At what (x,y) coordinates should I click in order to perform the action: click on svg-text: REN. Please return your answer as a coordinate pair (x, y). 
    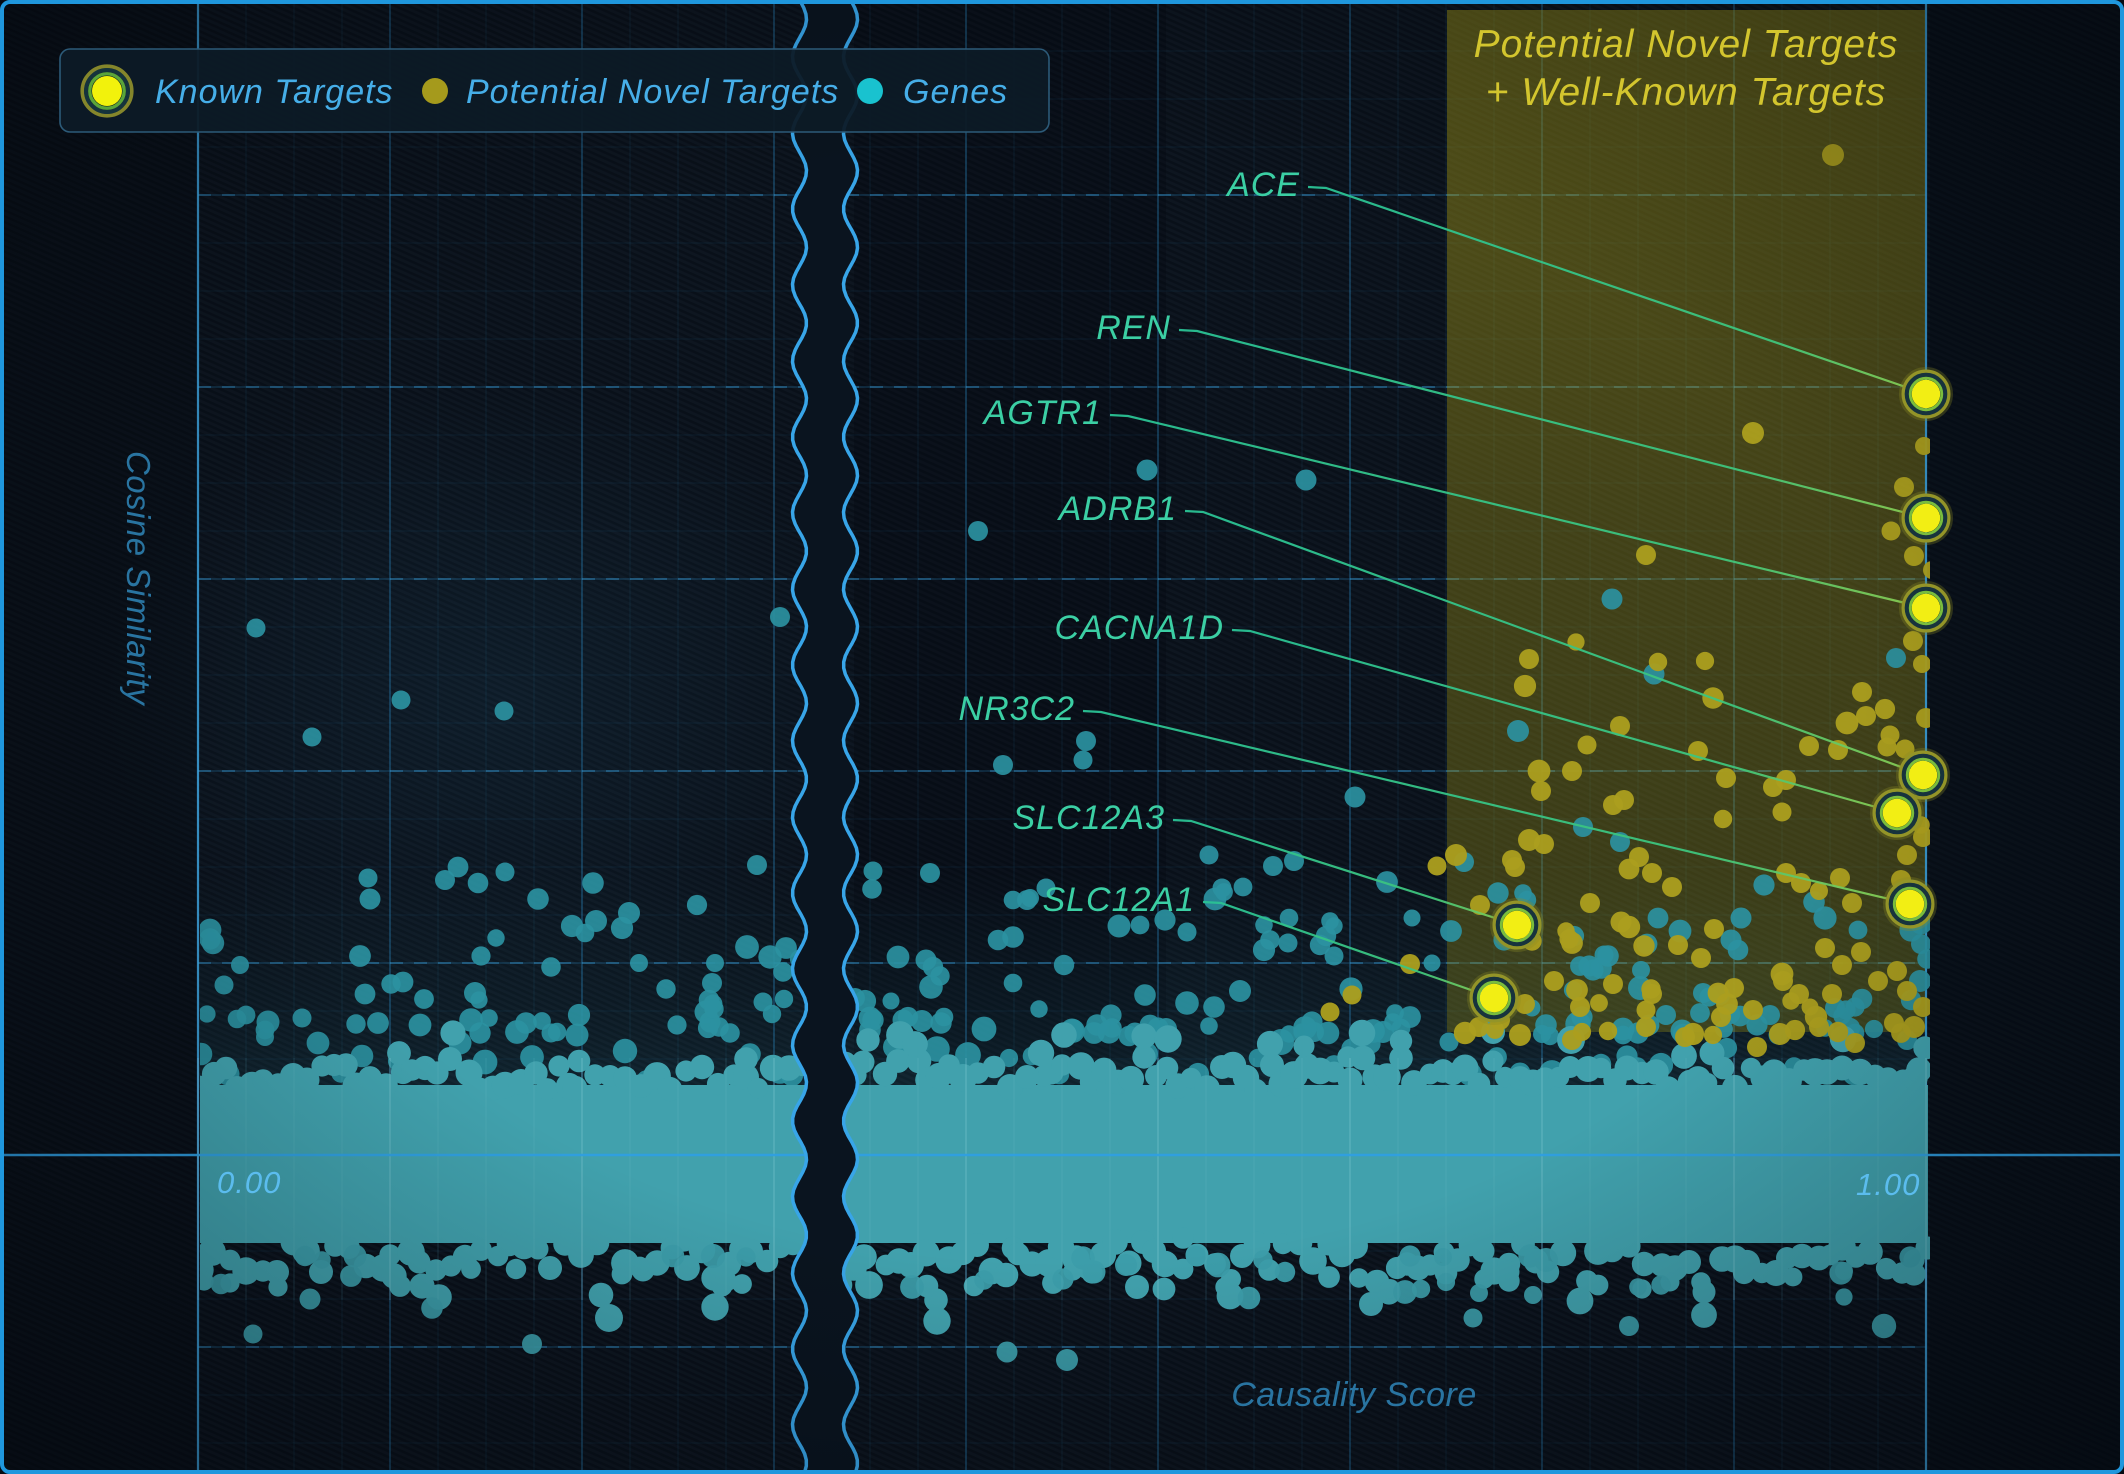
    Looking at the image, I should click on (1133, 328).